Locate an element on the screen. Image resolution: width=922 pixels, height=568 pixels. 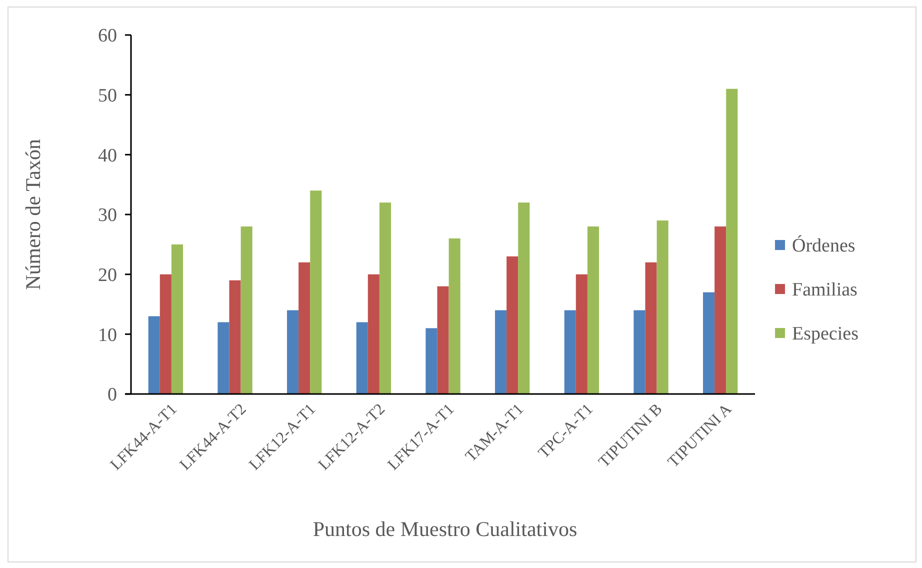
y-tick-label: 20 is located at coordinates (107, 275).